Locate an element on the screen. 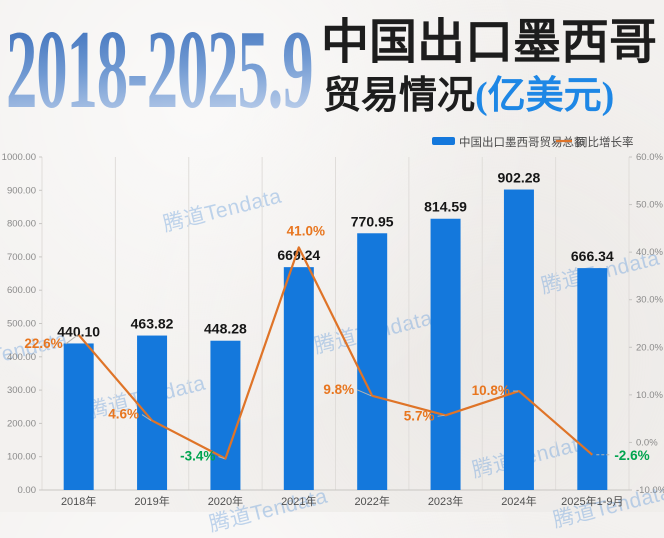 The width and height of the screenshot is (664, 538). y-axis-tick-label: 200.00 is located at coordinates (21, 423).